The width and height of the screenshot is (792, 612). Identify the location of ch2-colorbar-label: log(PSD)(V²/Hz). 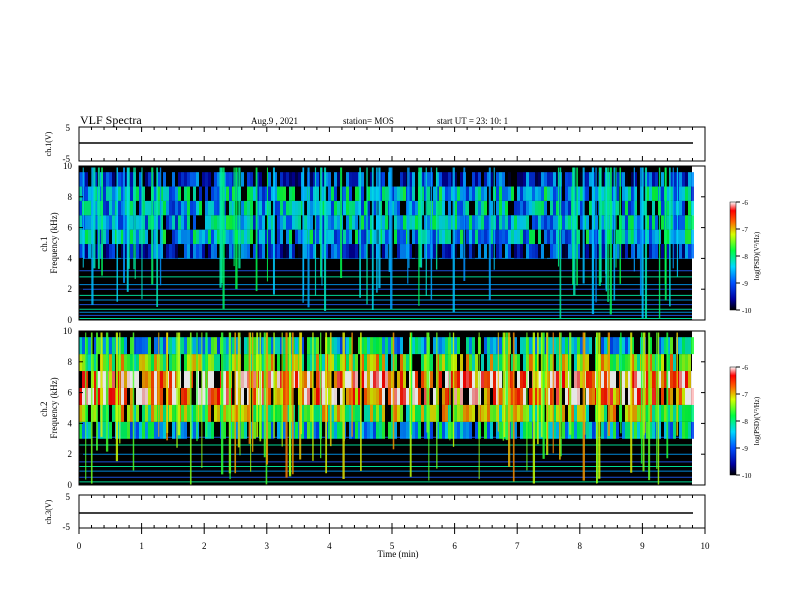
(757, 420).